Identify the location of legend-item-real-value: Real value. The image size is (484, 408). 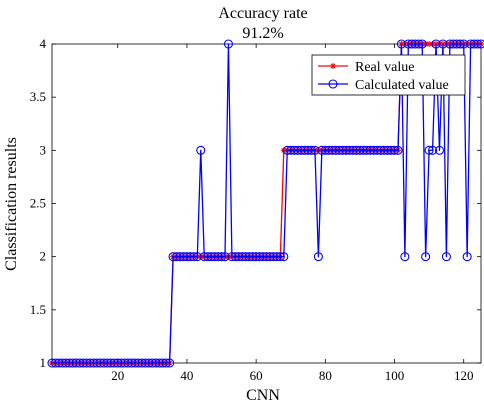
(366, 67).